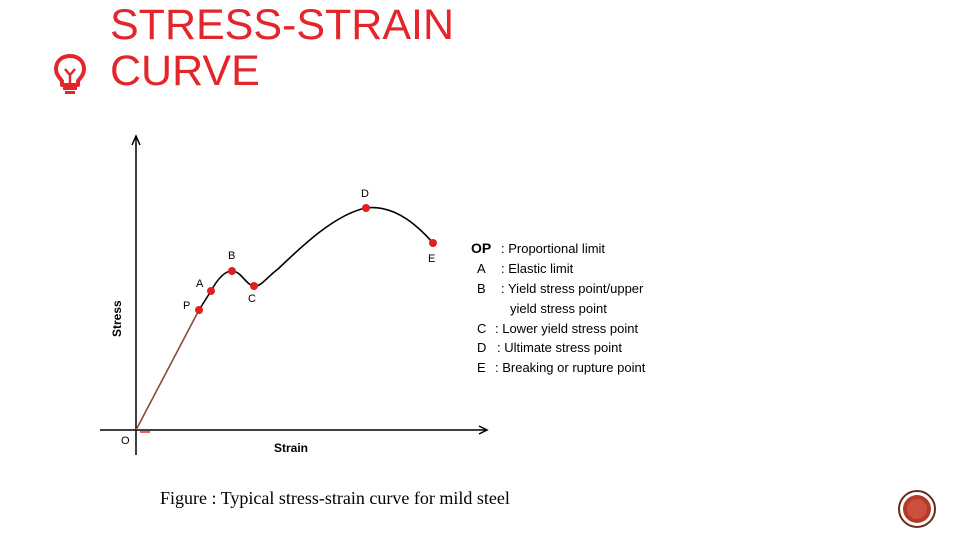 This screenshot has height=540, width=960. I want to click on legend-key: D, so click(481, 347).